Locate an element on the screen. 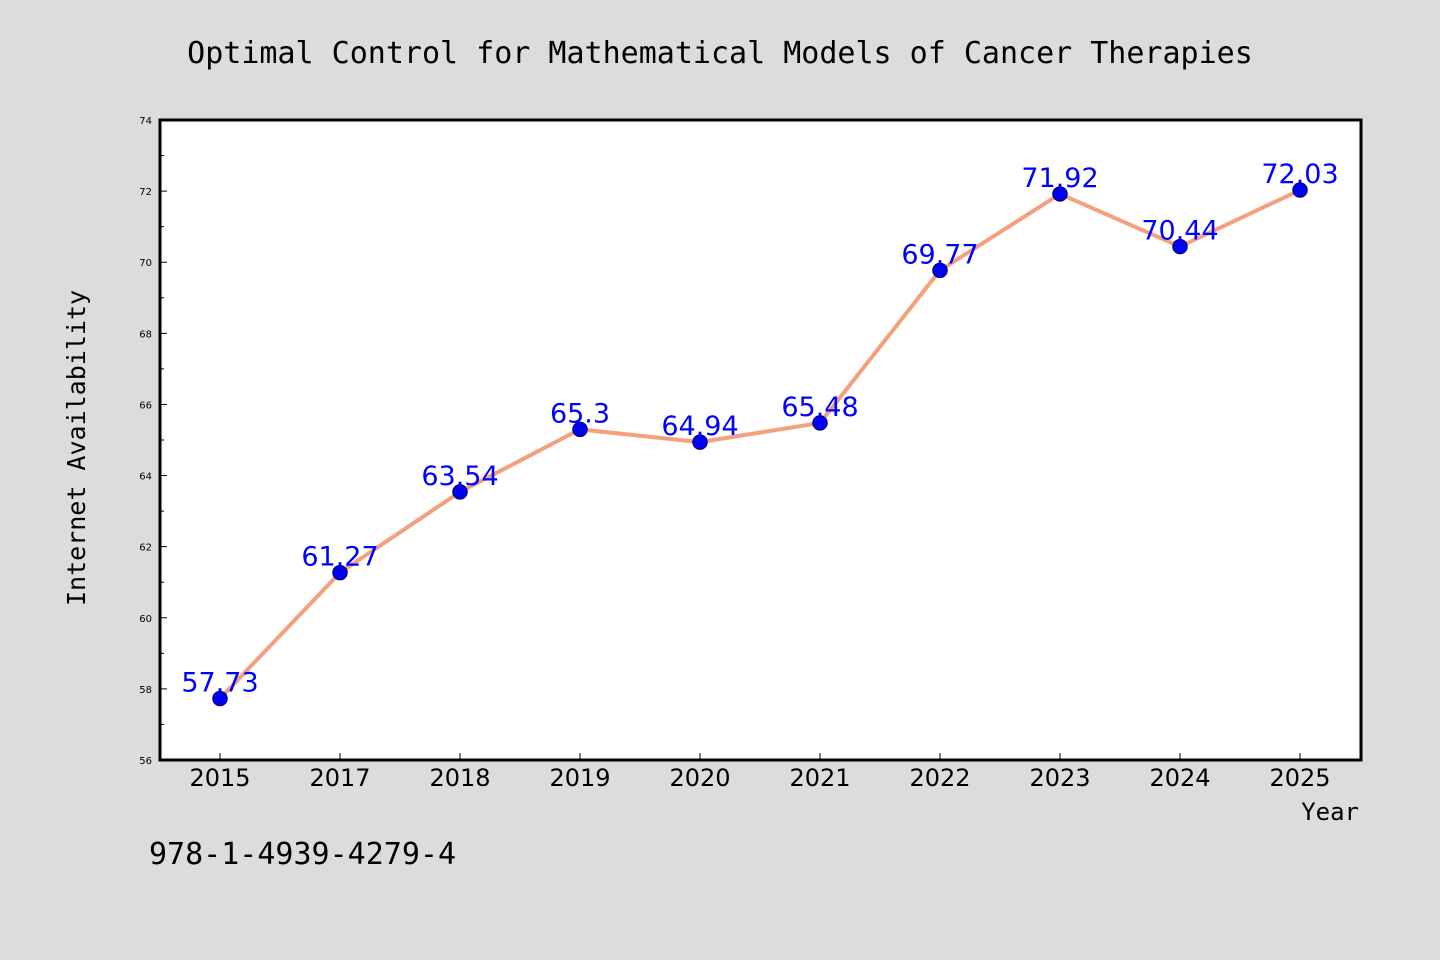 The height and width of the screenshot is (960, 1440). x-tick-label: 2017 is located at coordinates (339, 778).